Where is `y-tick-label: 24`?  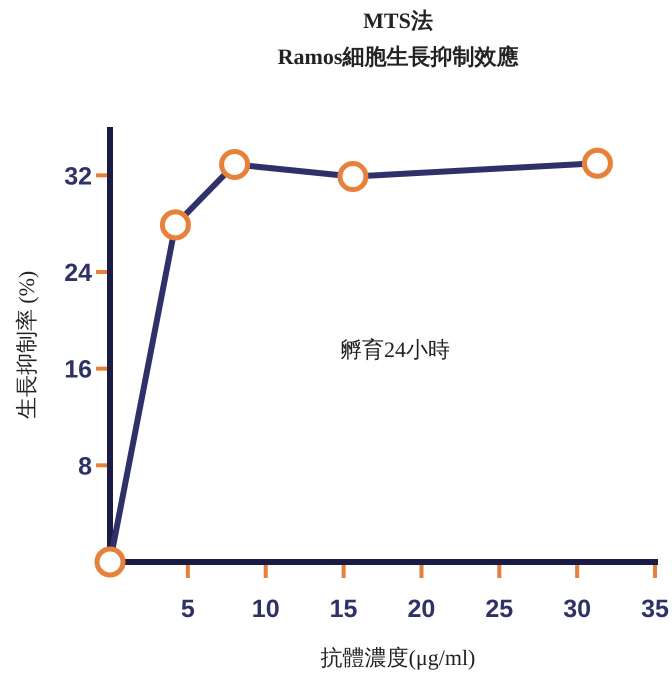 y-tick-label: 24 is located at coordinates (78, 273).